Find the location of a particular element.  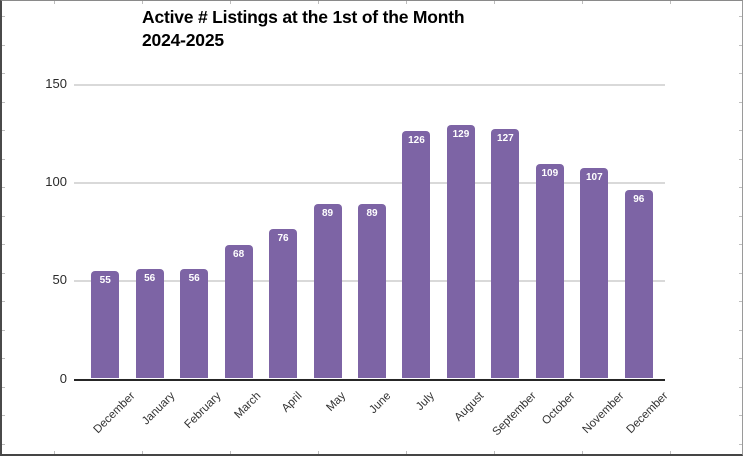

bar-value-label: 126 is located at coordinates (416, 141).